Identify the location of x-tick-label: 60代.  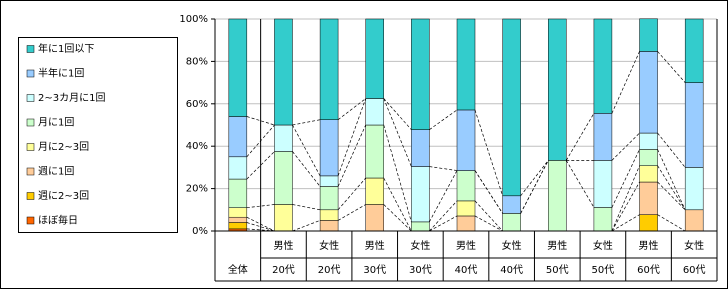
(694, 270).